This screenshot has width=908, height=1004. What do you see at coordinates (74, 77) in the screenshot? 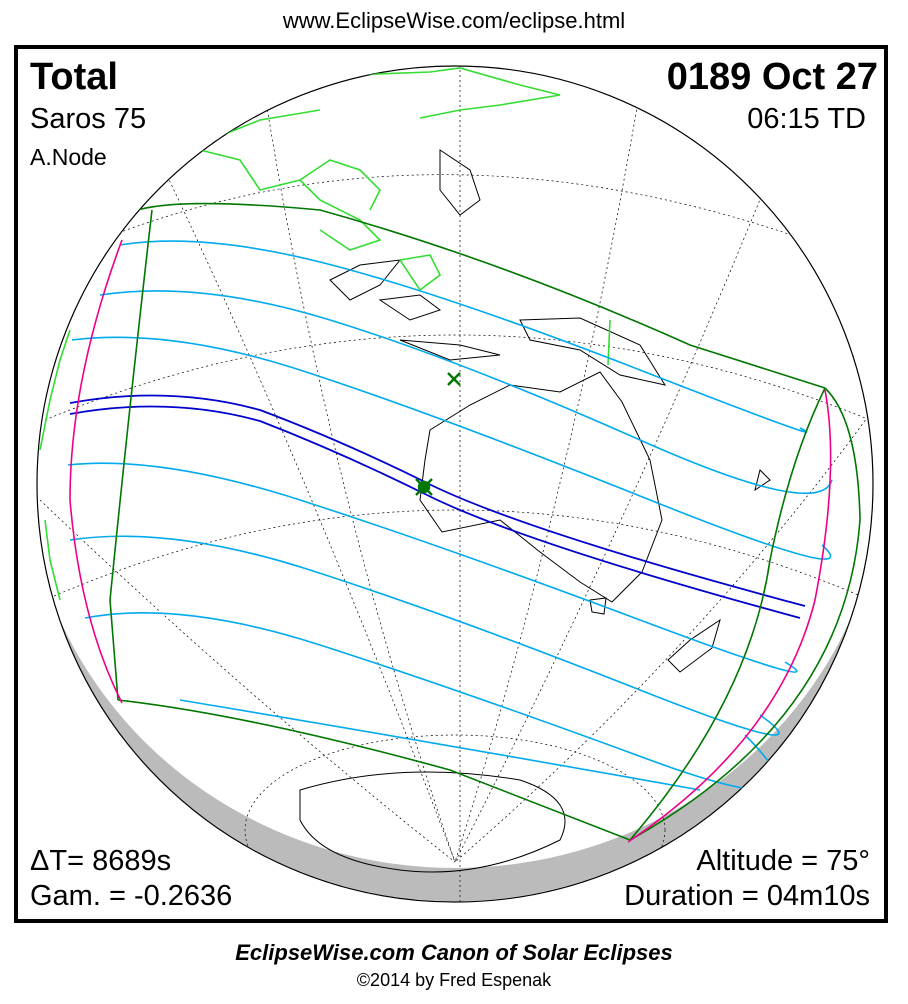
I see `eclipse-type: Total` at bounding box center [74, 77].